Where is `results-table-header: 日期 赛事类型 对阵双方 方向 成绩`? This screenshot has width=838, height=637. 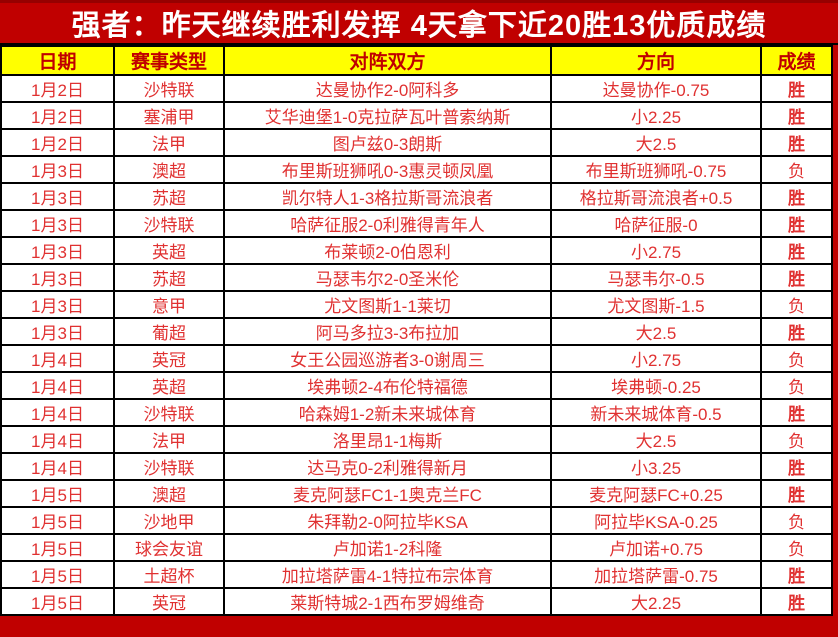
results-table-header: 日期 赛事类型 对阵双方 方向 成绩 is located at coordinates (416, 60).